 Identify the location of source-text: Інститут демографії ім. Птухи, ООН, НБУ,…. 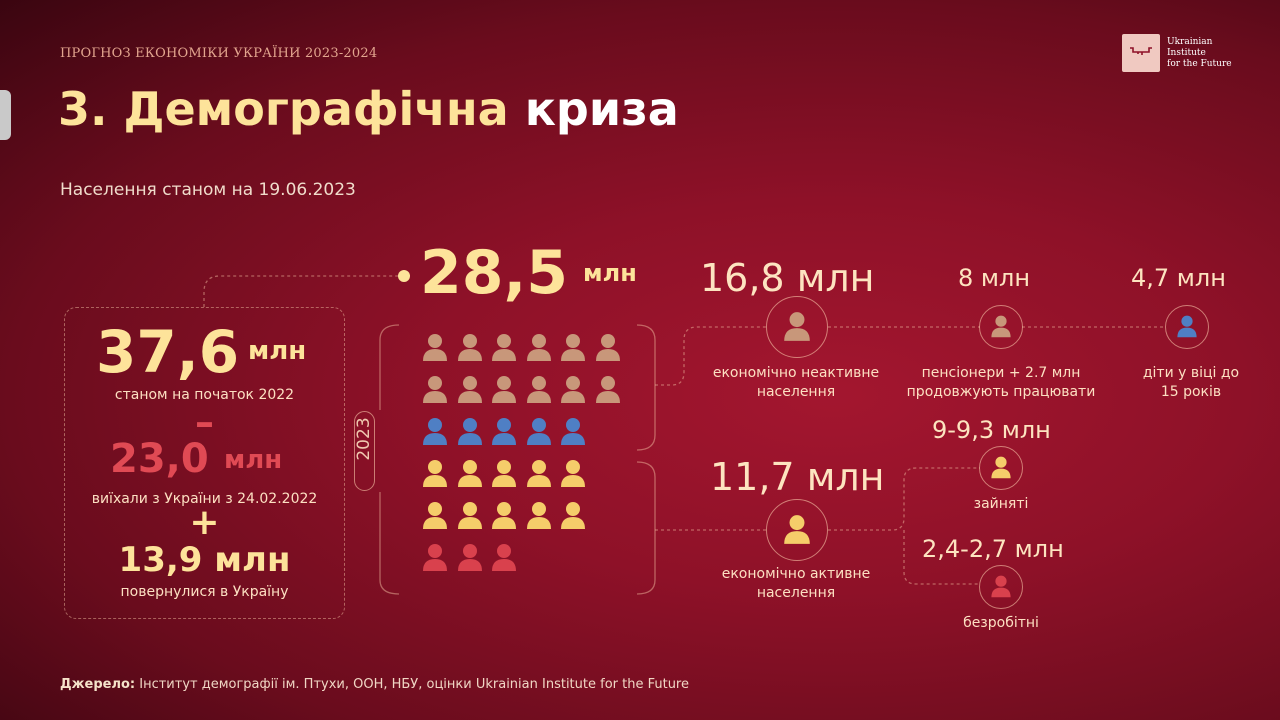
(412, 684).